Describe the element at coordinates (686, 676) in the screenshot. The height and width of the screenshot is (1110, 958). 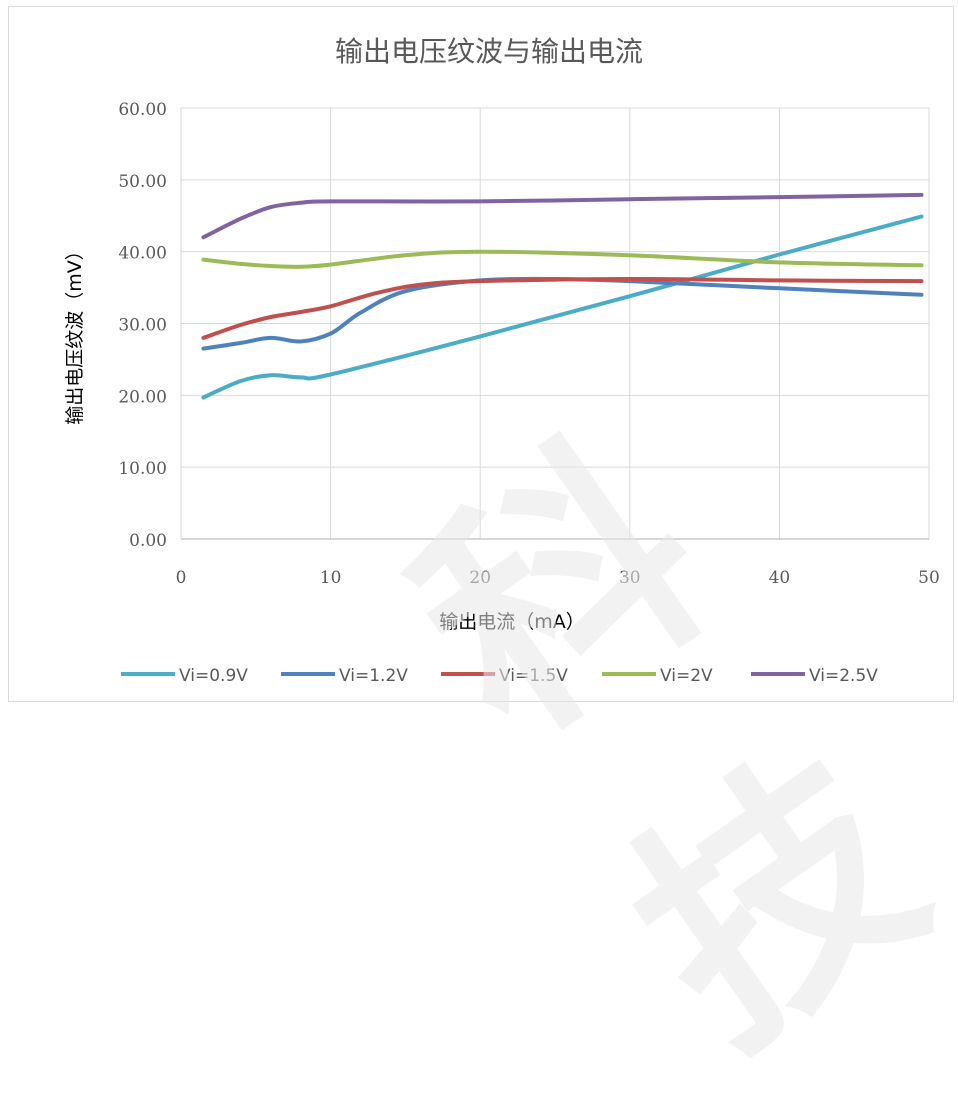
I see `legend-label-4: Vi=2V` at that location.